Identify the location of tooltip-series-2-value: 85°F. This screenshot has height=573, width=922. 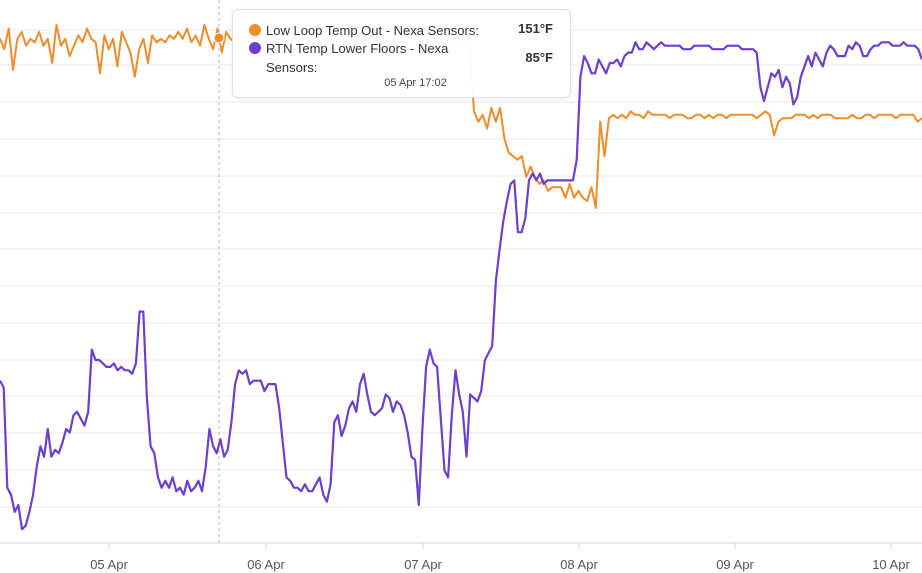
(539, 57).